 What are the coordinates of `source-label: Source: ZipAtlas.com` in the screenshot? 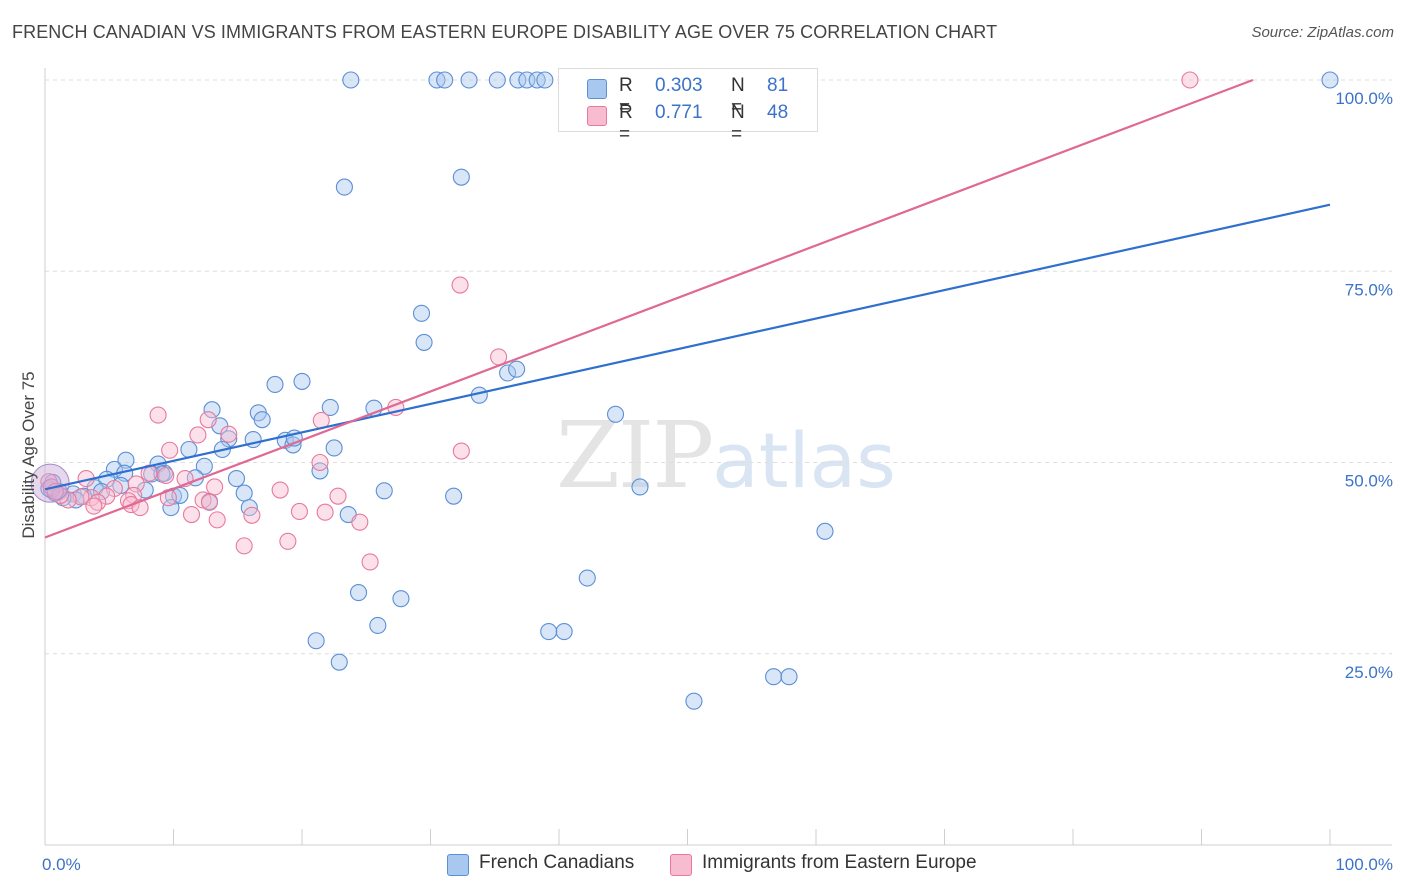 It's located at (1322, 32).